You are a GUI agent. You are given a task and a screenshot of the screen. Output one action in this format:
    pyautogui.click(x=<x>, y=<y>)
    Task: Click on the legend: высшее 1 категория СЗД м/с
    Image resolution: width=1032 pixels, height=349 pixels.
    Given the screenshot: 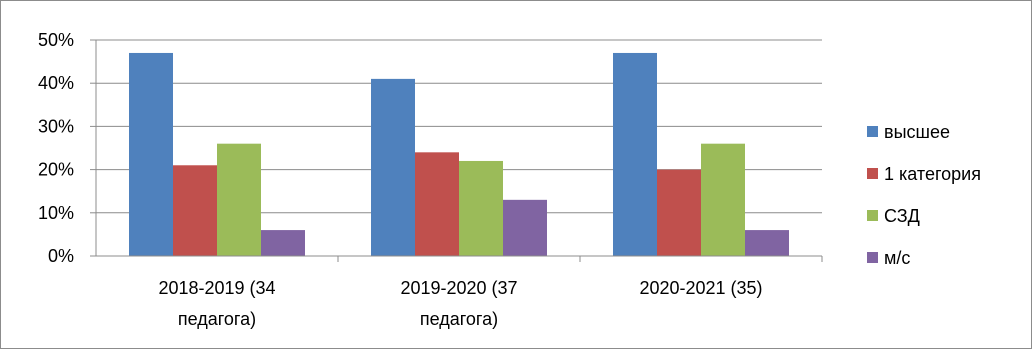 What is the action you would take?
    pyautogui.click(x=924, y=195)
    